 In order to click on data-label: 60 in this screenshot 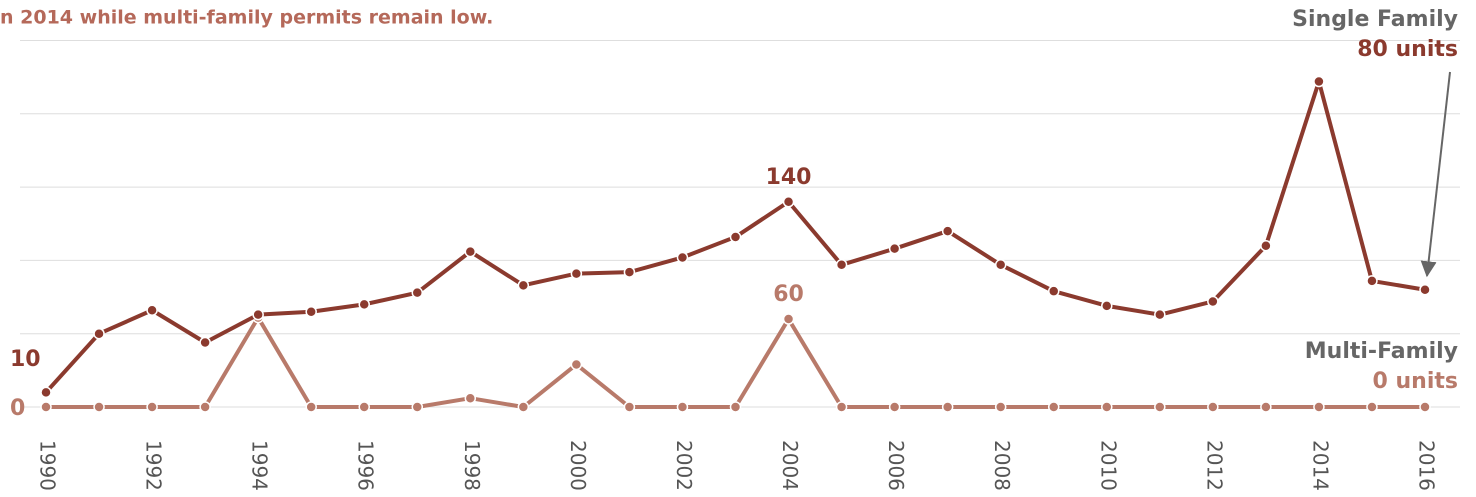, I will do `click(788, 294)`.